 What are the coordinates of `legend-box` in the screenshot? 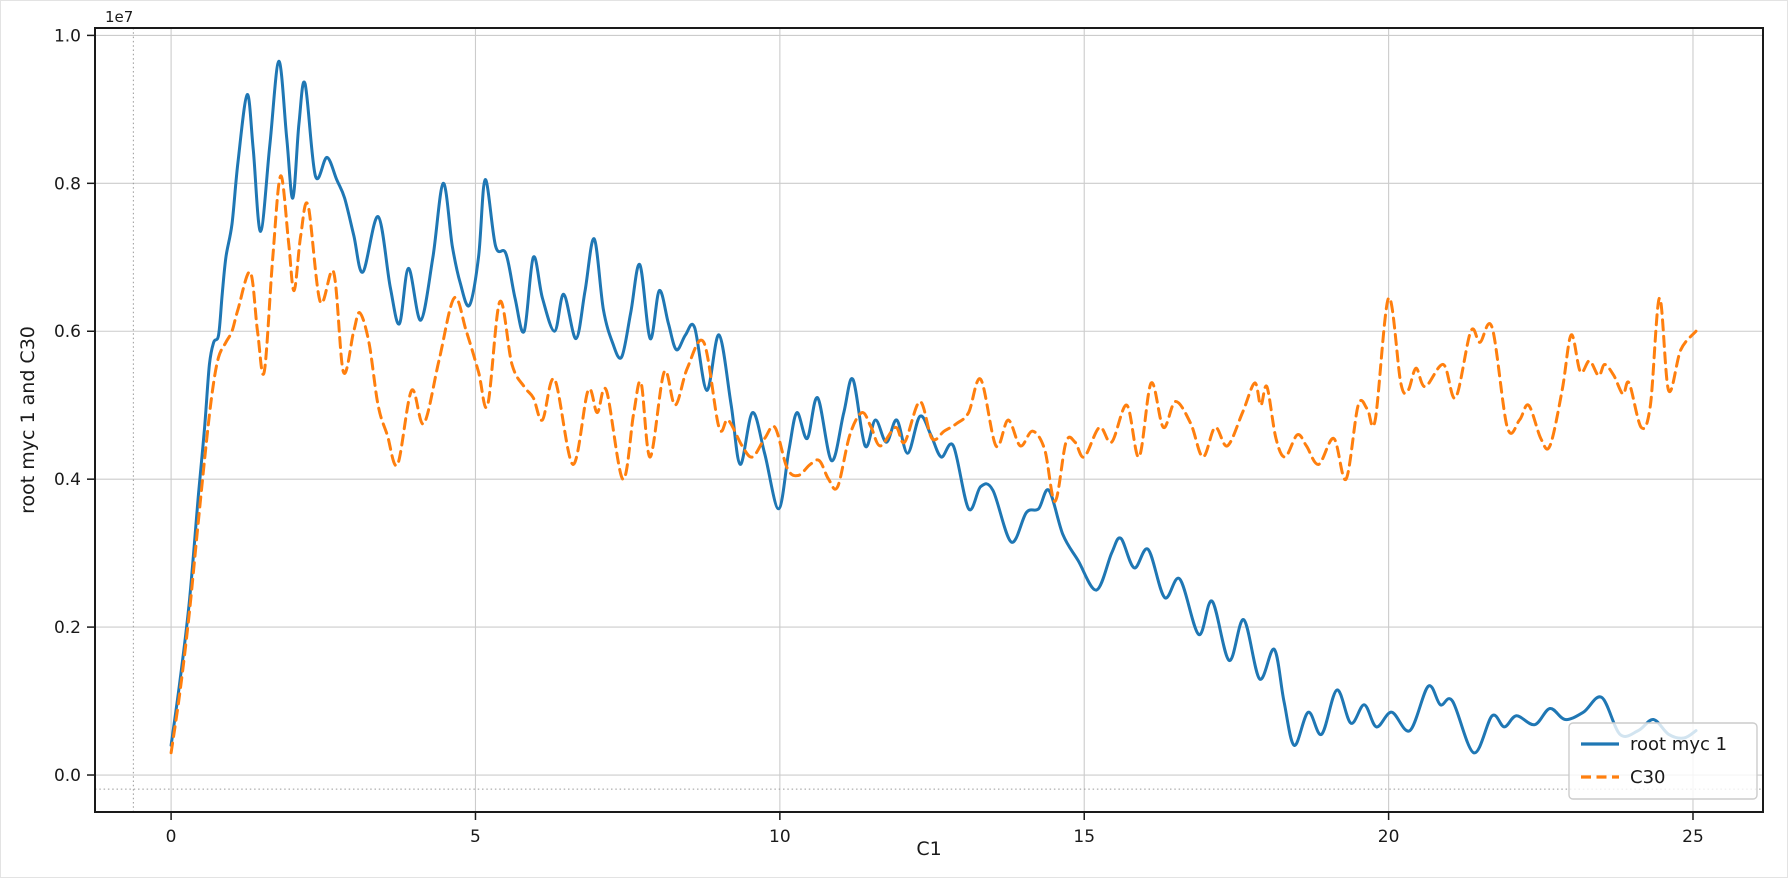 It's located at (1663, 761).